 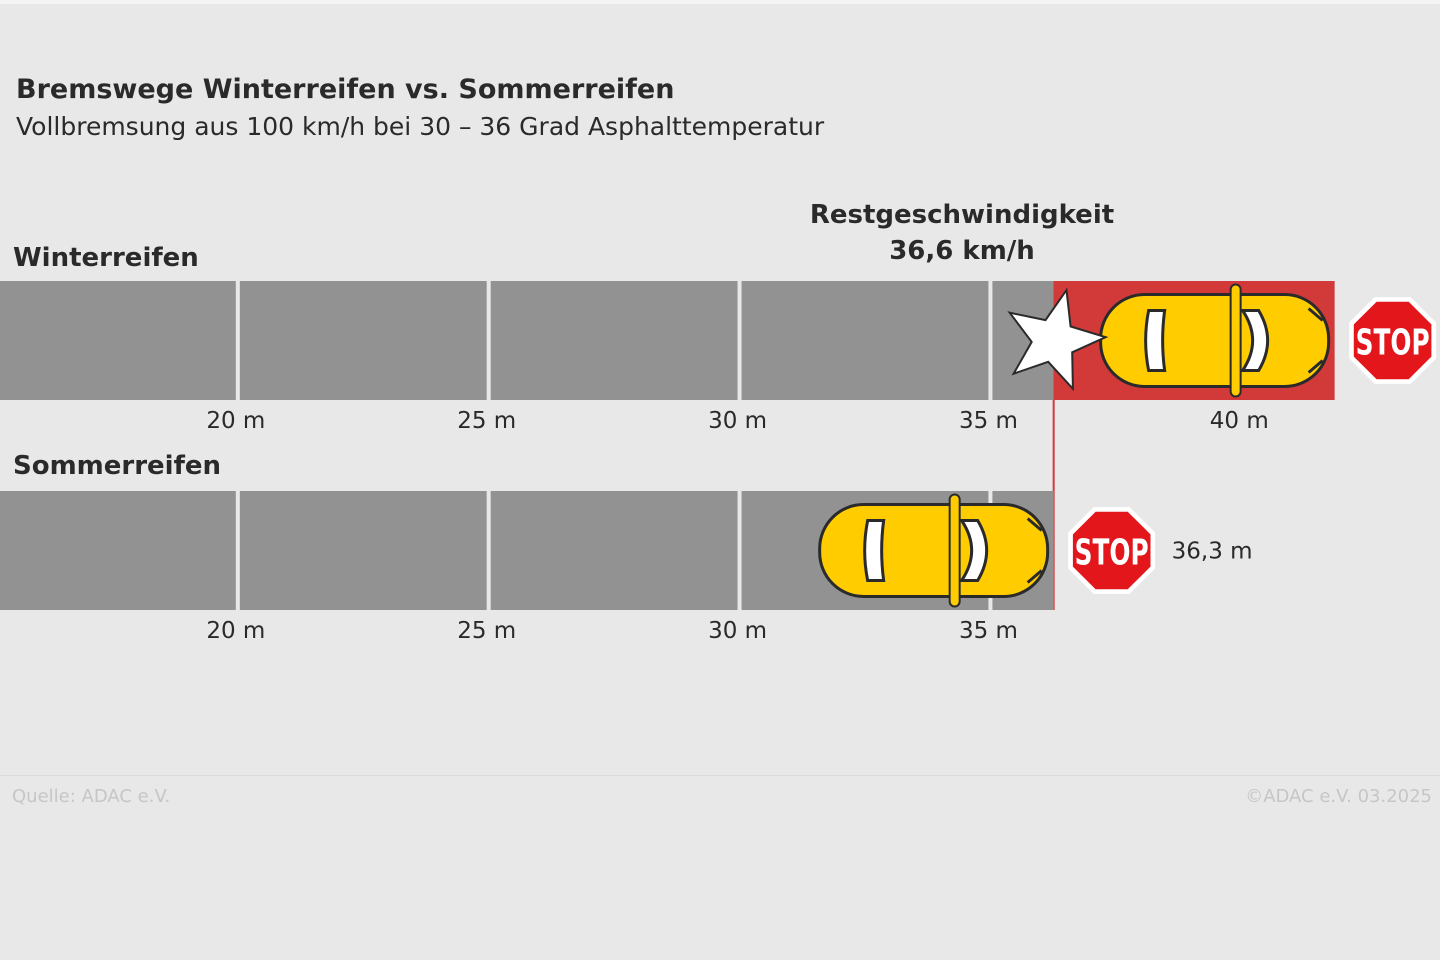 What do you see at coordinates (1239, 421) in the screenshot?
I see `tick-label: 40 m` at bounding box center [1239, 421].